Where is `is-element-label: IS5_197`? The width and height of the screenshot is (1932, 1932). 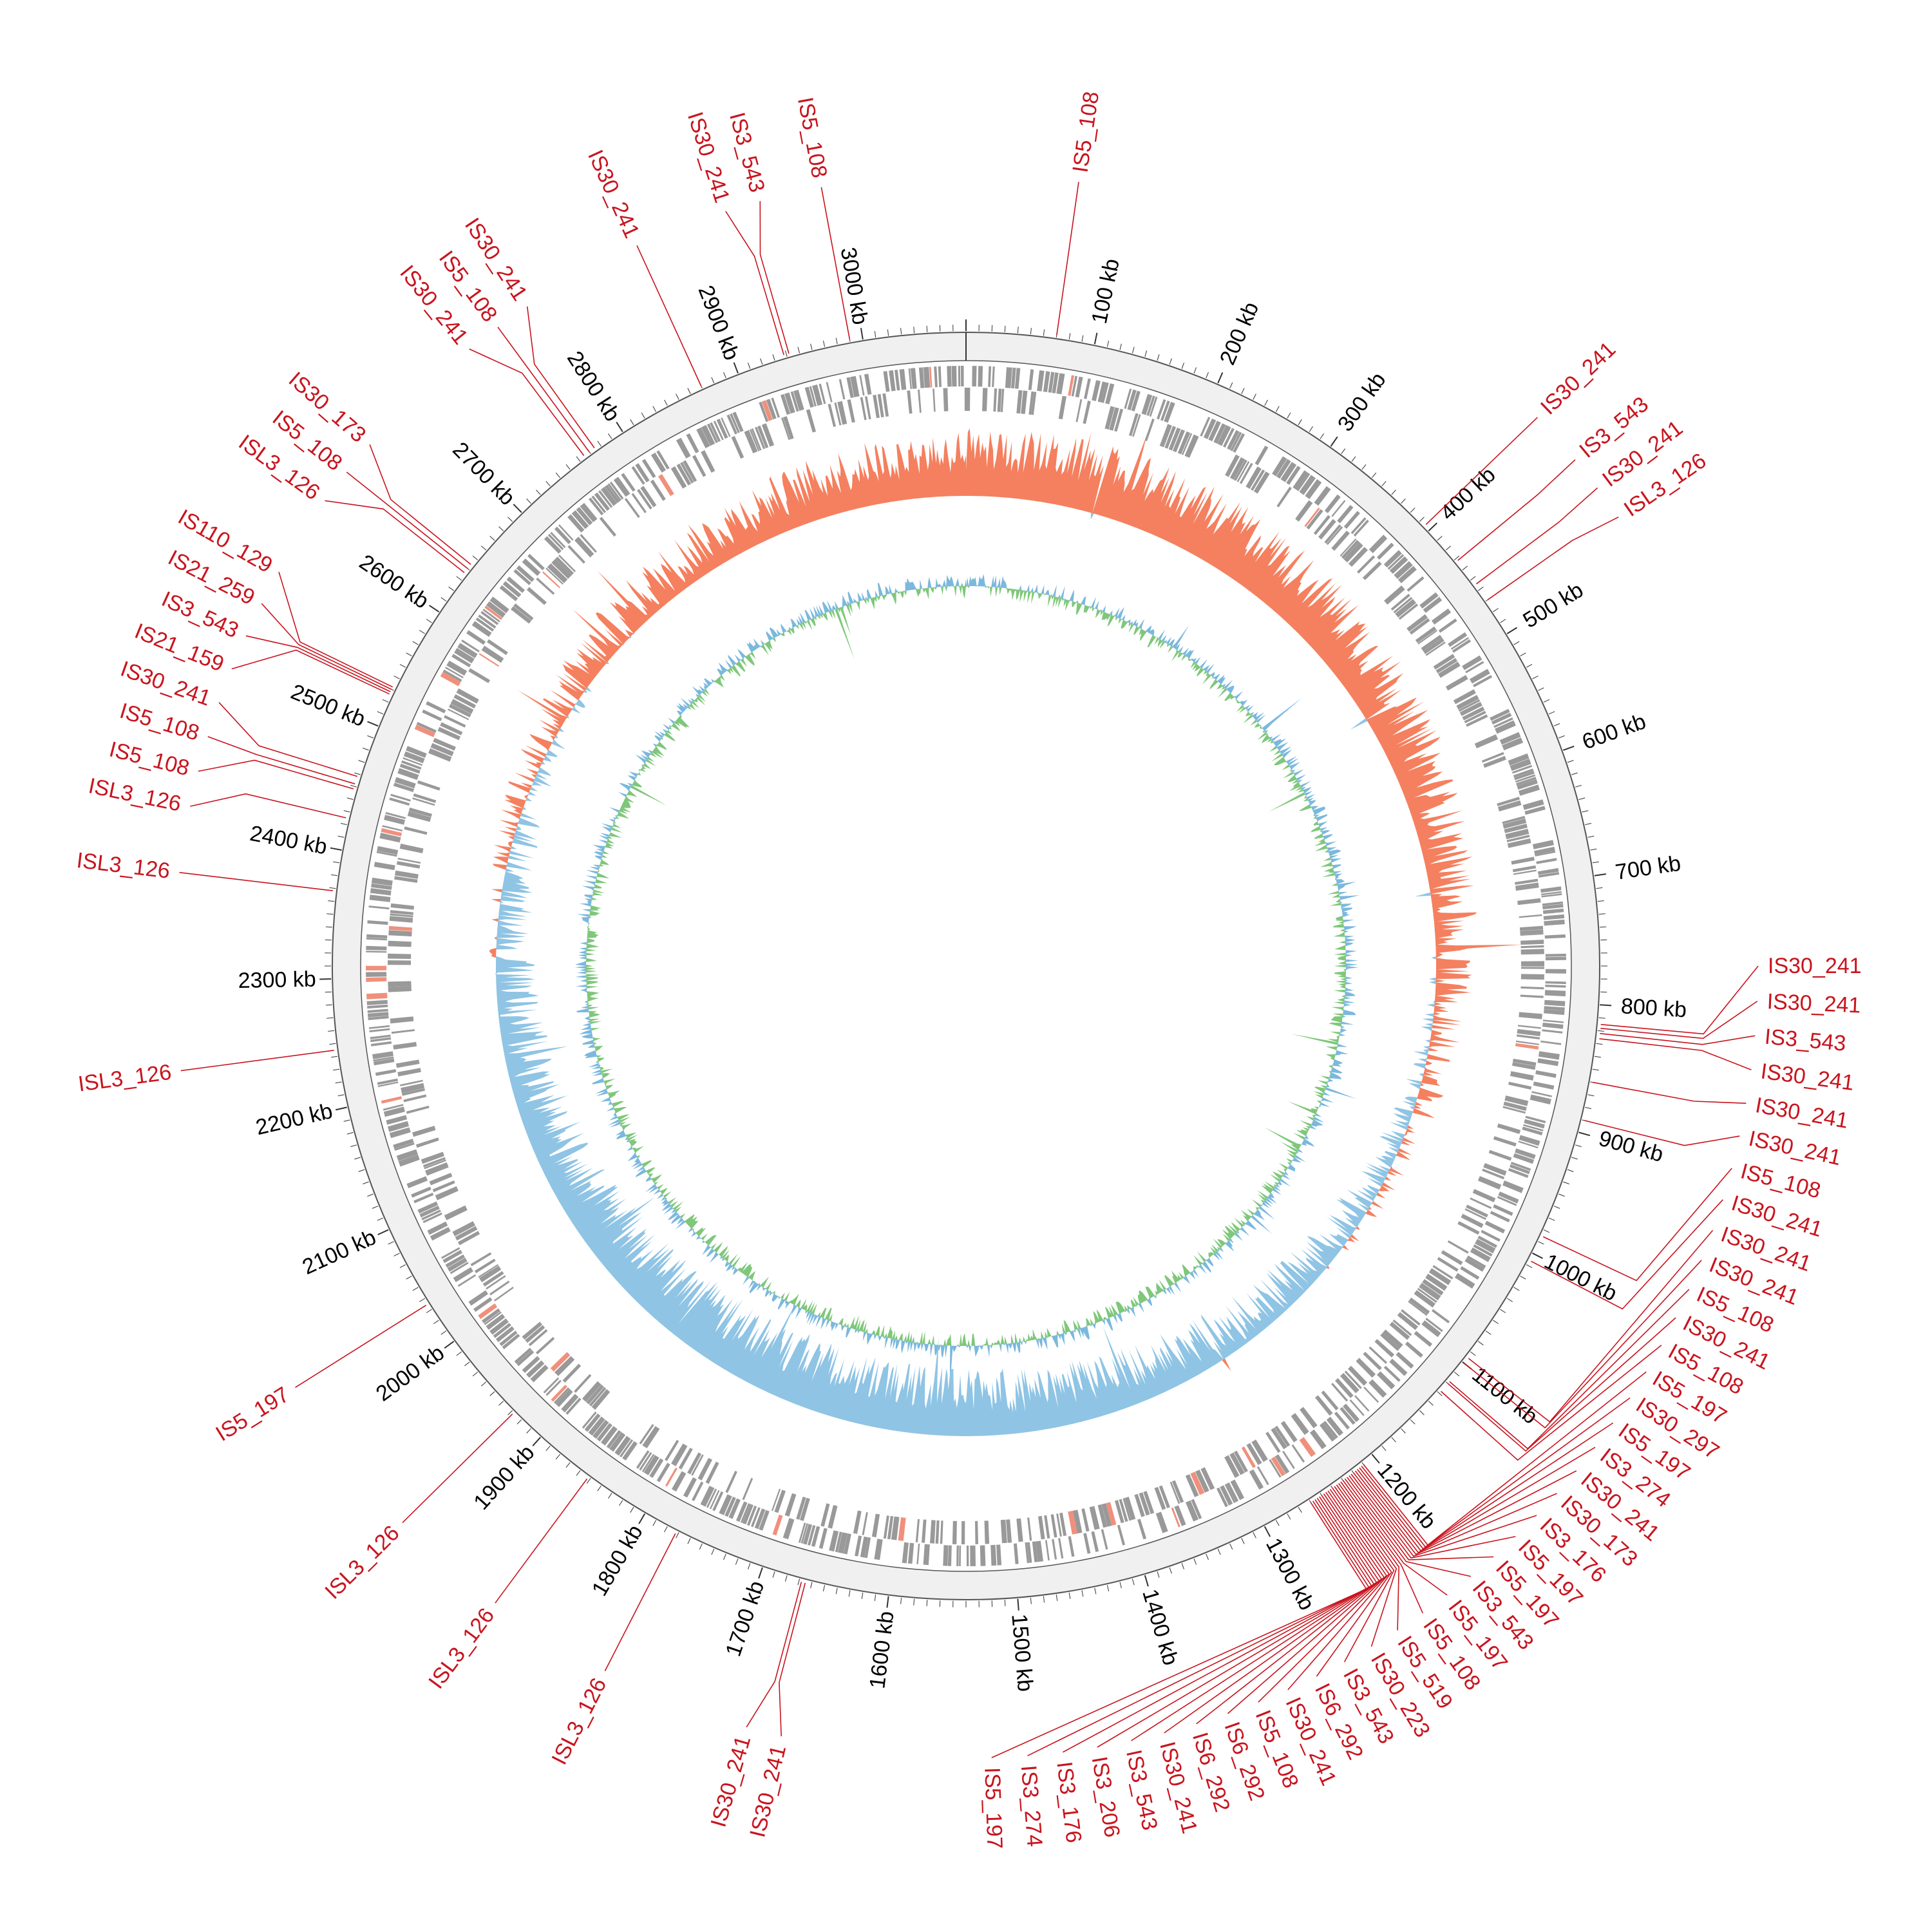
is-element-label: IS5_197 is located at coordinates (994, 1808).